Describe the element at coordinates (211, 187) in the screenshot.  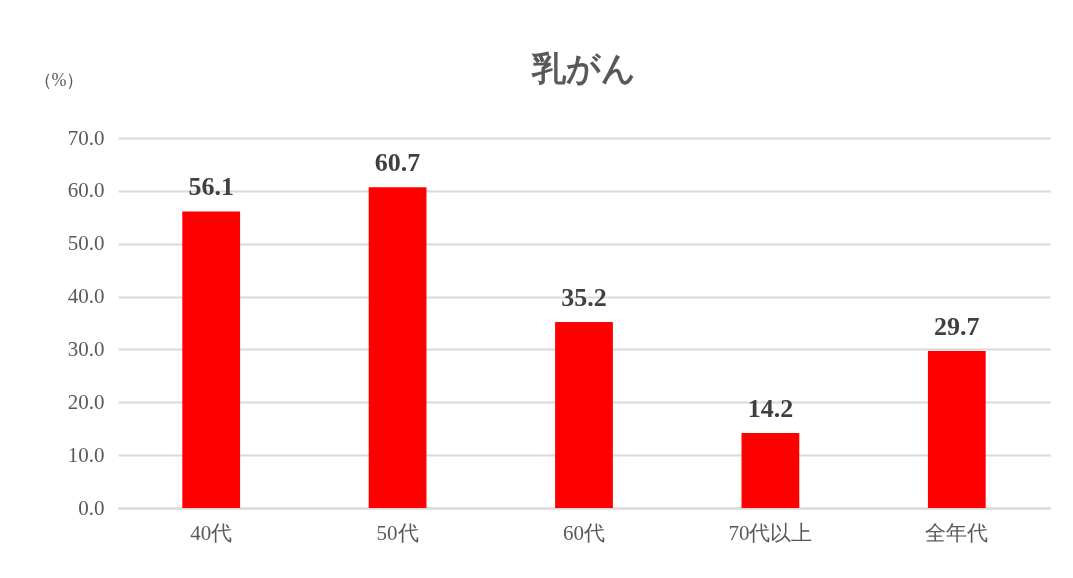
I see `data-label: 56.1` at that location.